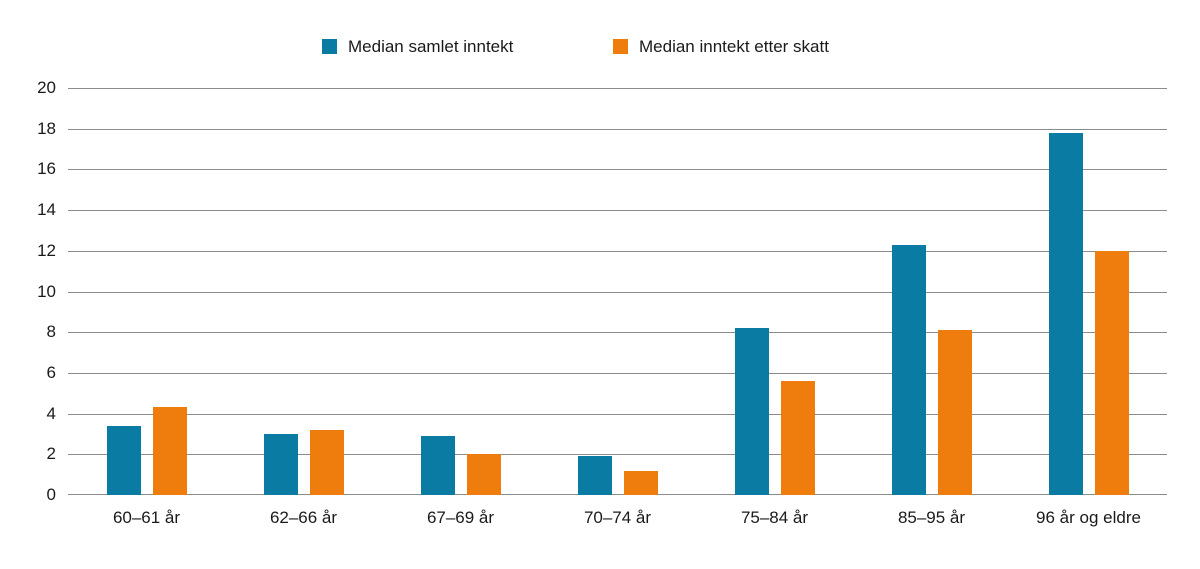 This screenshot has height=569, width=1200. What do you see at coordinates (931, 517) in the screenshot?
I see `x-axis-category-label-5: 85–95 år` at bounding box center [931, 517].